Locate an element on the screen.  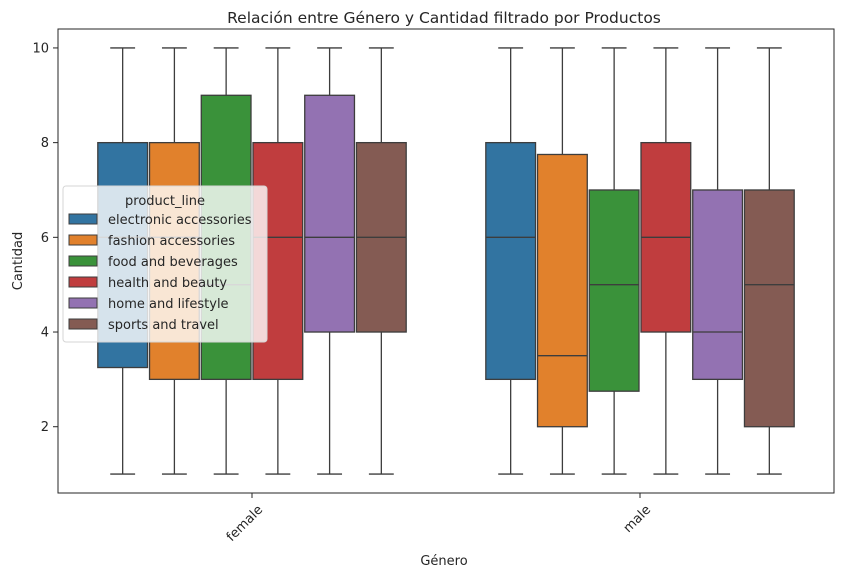
x-axis: female male is located at coordinates (439, 519).